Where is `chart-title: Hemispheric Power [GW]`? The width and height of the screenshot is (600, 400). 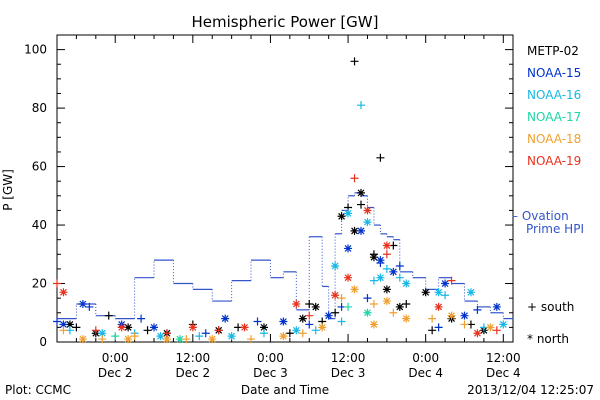 chart-title: Hemispheric Power [GW] is located at coordinates (285, 22).